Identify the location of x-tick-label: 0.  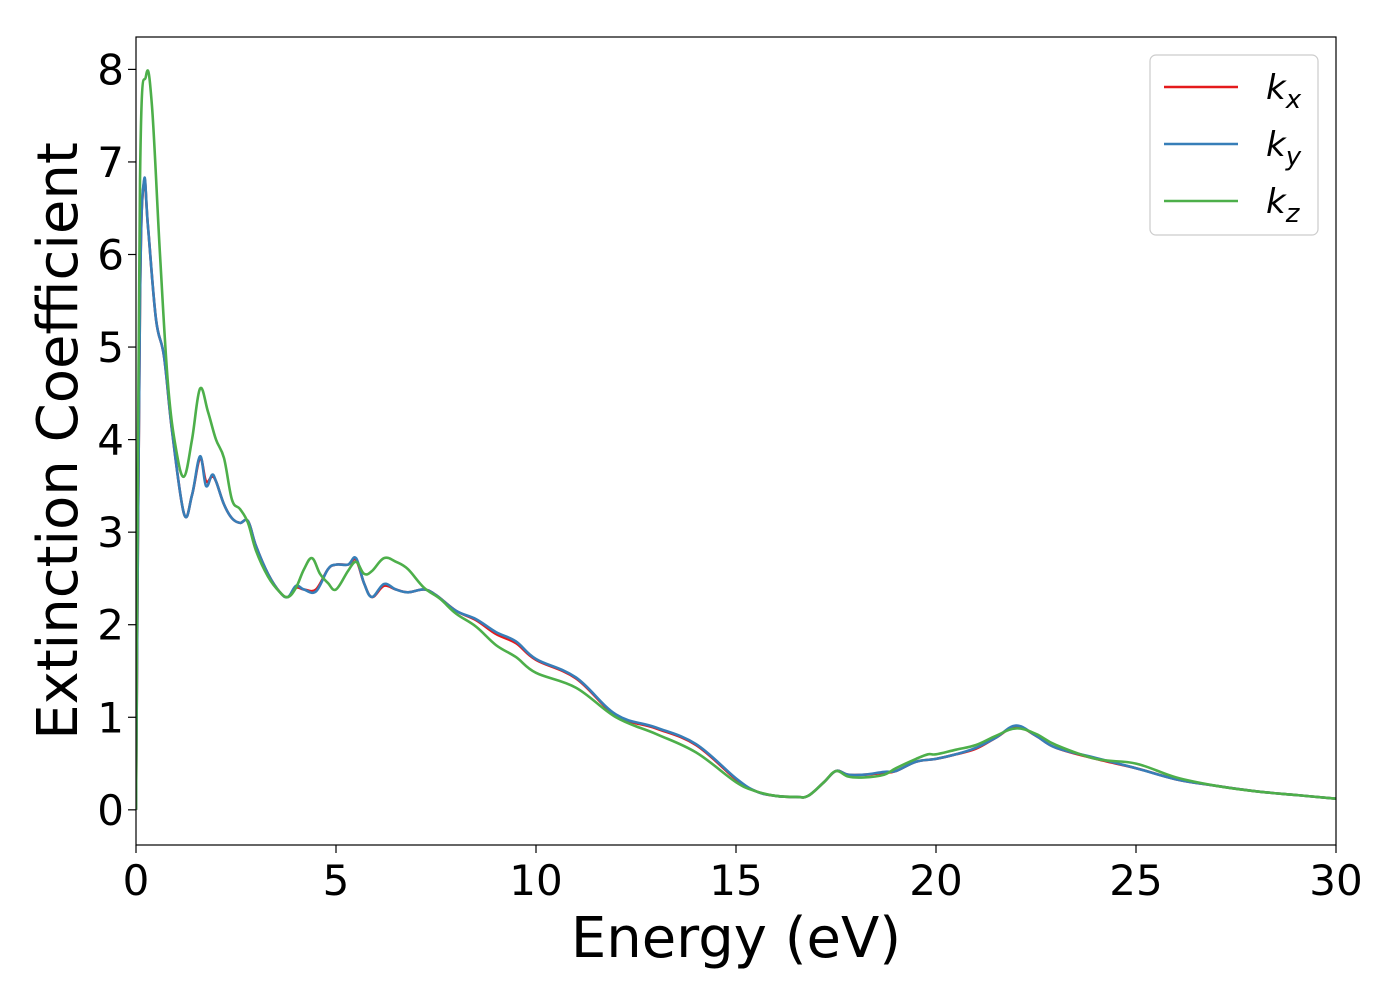
(136, 880).